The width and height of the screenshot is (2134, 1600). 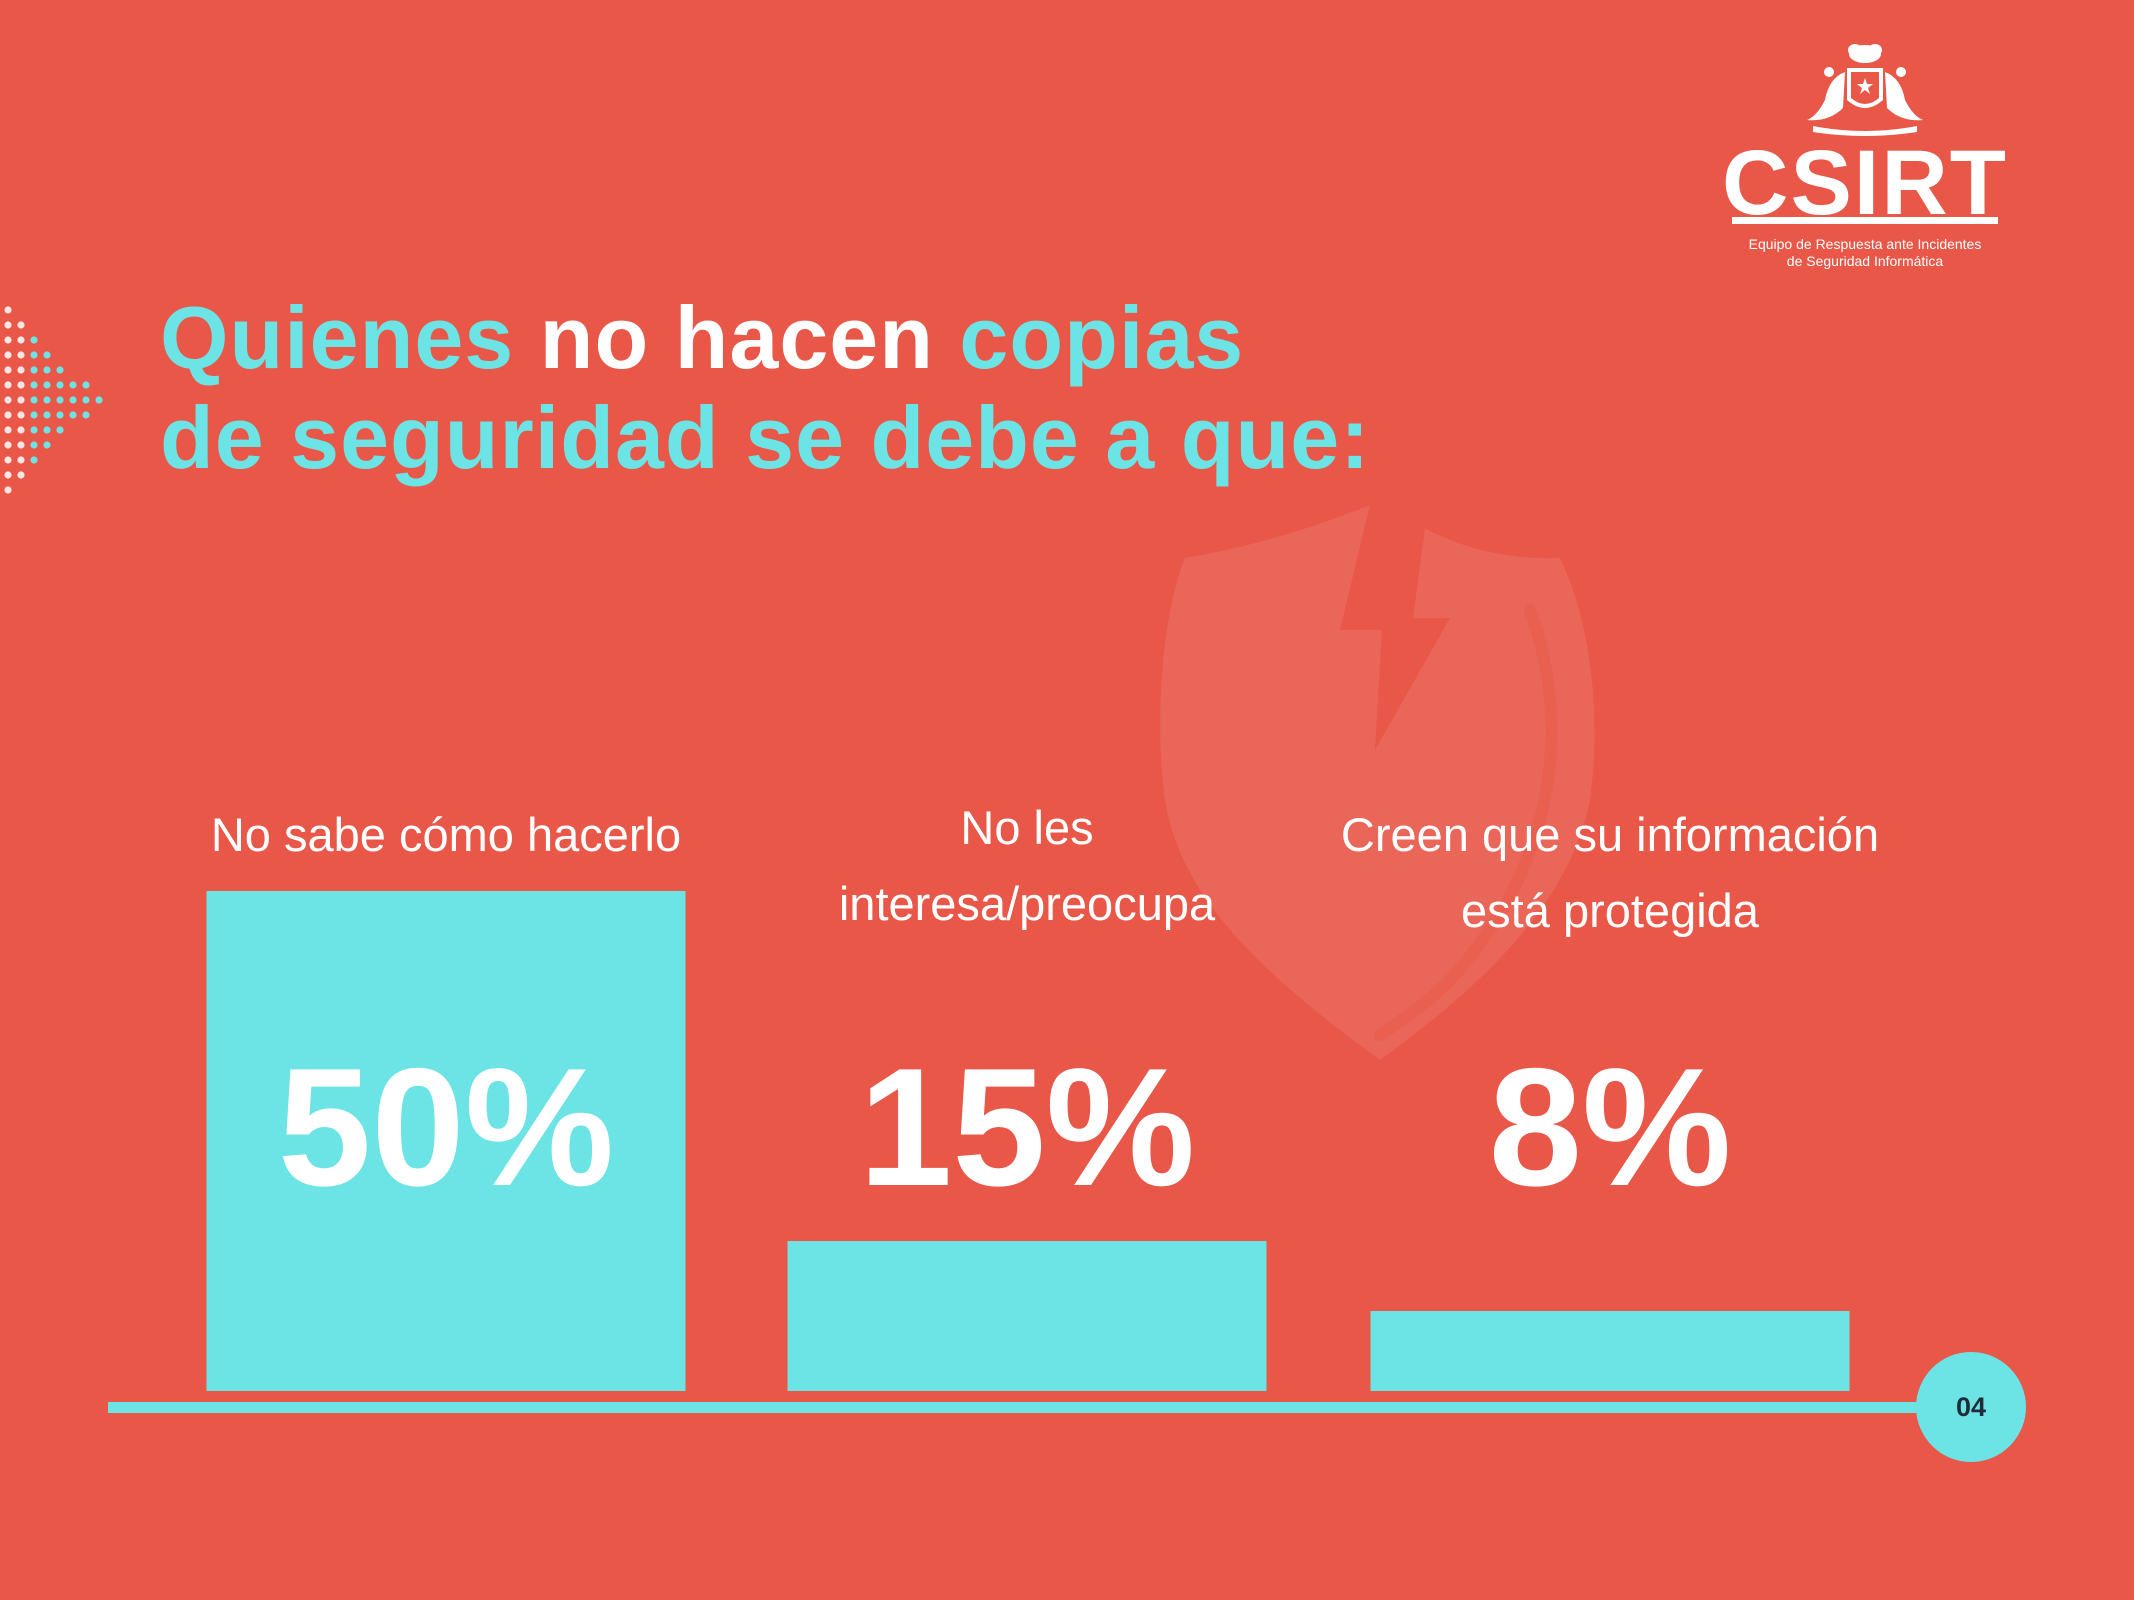 What do you see at coordinates (1610, 1127) in the screenshot?
I see `value-label-3: 8%` at bounding box center [1610, 1127].